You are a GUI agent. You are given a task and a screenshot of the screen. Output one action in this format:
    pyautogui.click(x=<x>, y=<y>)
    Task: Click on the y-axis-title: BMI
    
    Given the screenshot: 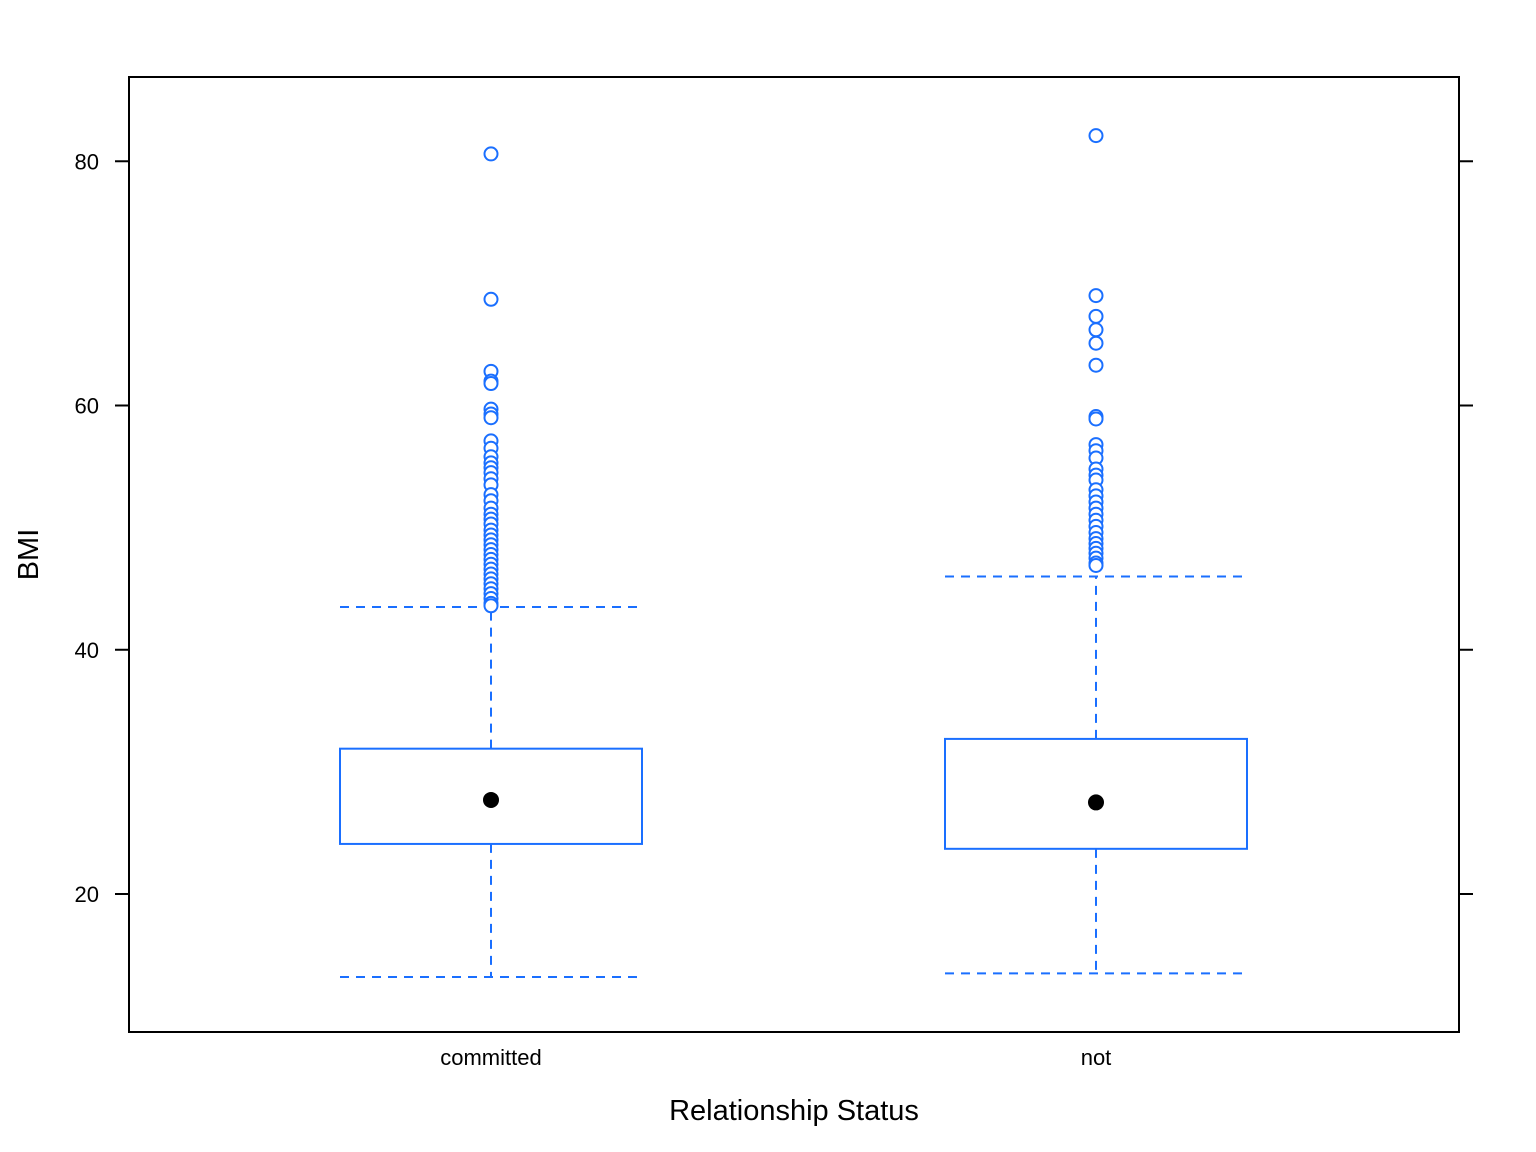 What is the action you would take?
    pyautogui.click(x=29, y=555)
    